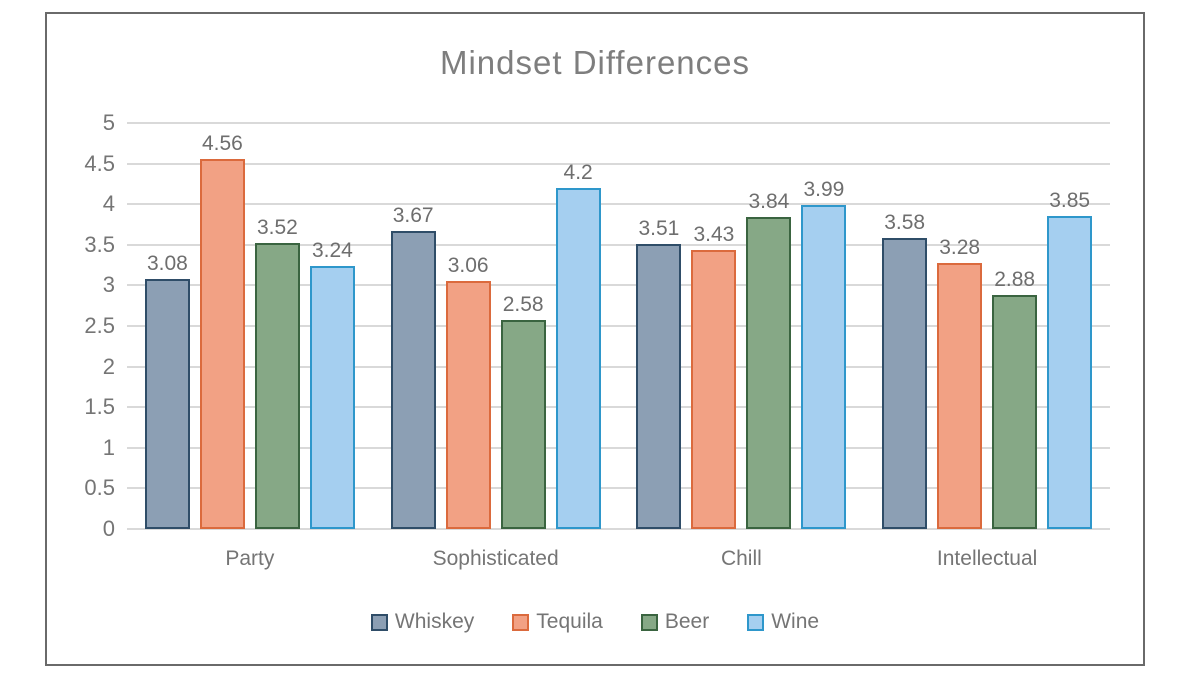  I want to click on data-label: 4.2, so click(578, 172).